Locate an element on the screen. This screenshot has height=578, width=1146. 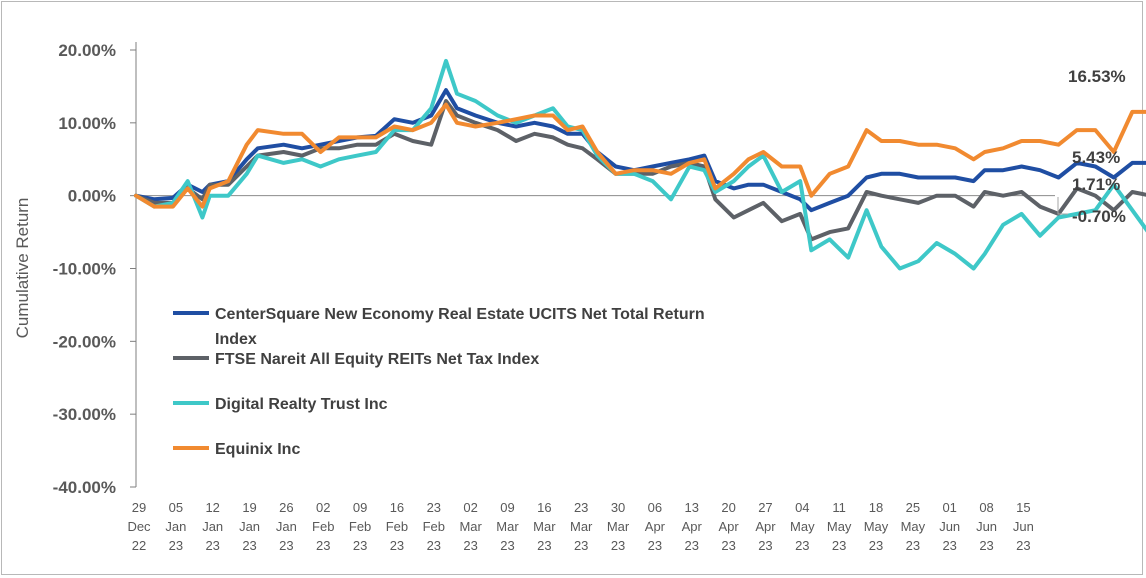
end-label-2: -0.70% is located at coordinates (1099, 216).